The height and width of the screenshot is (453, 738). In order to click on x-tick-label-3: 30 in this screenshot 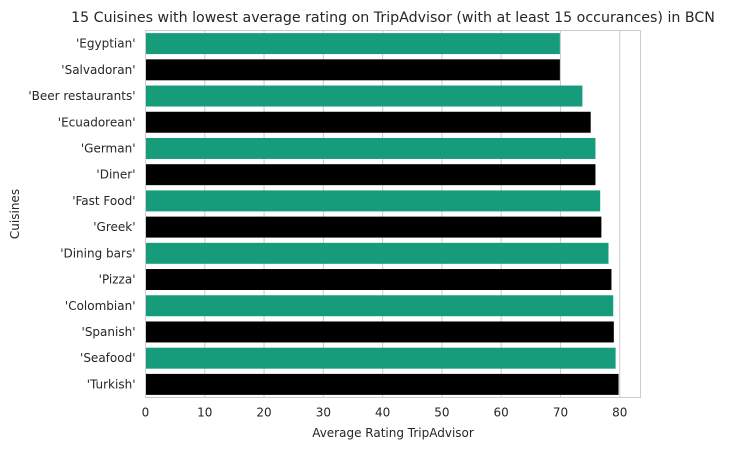, I will do `click(323, 413)`.